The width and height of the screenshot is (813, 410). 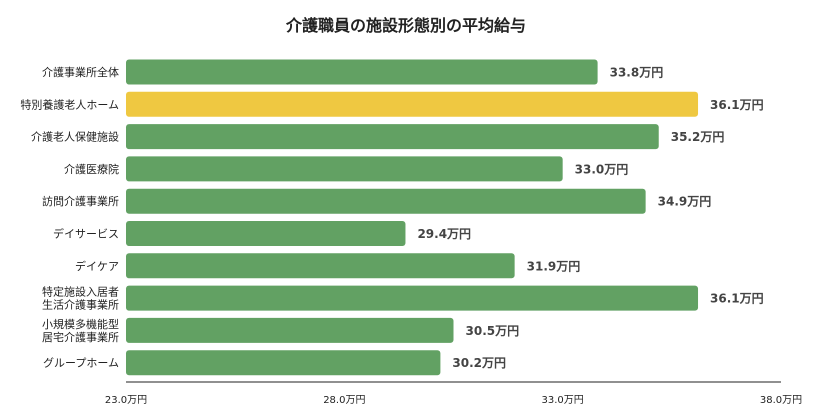 What do you see at coordinates (602, 169) in the screenshot?
I see `value-label: 33.0万円` at bounding box center [602, 169].